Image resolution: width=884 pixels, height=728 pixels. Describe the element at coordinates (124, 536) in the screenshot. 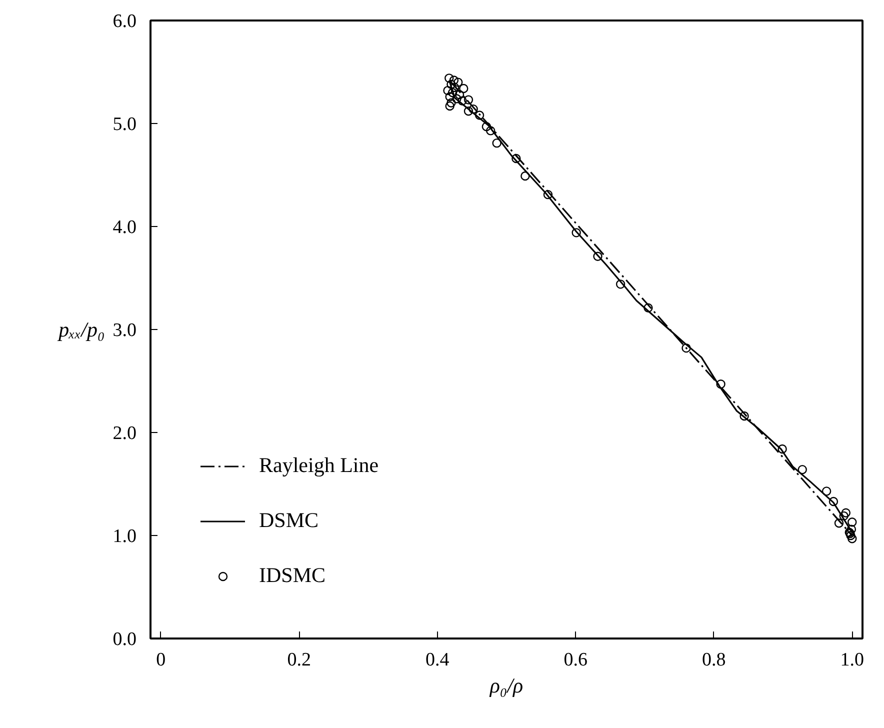

I see `y-tick-label: 1.0` at that location.